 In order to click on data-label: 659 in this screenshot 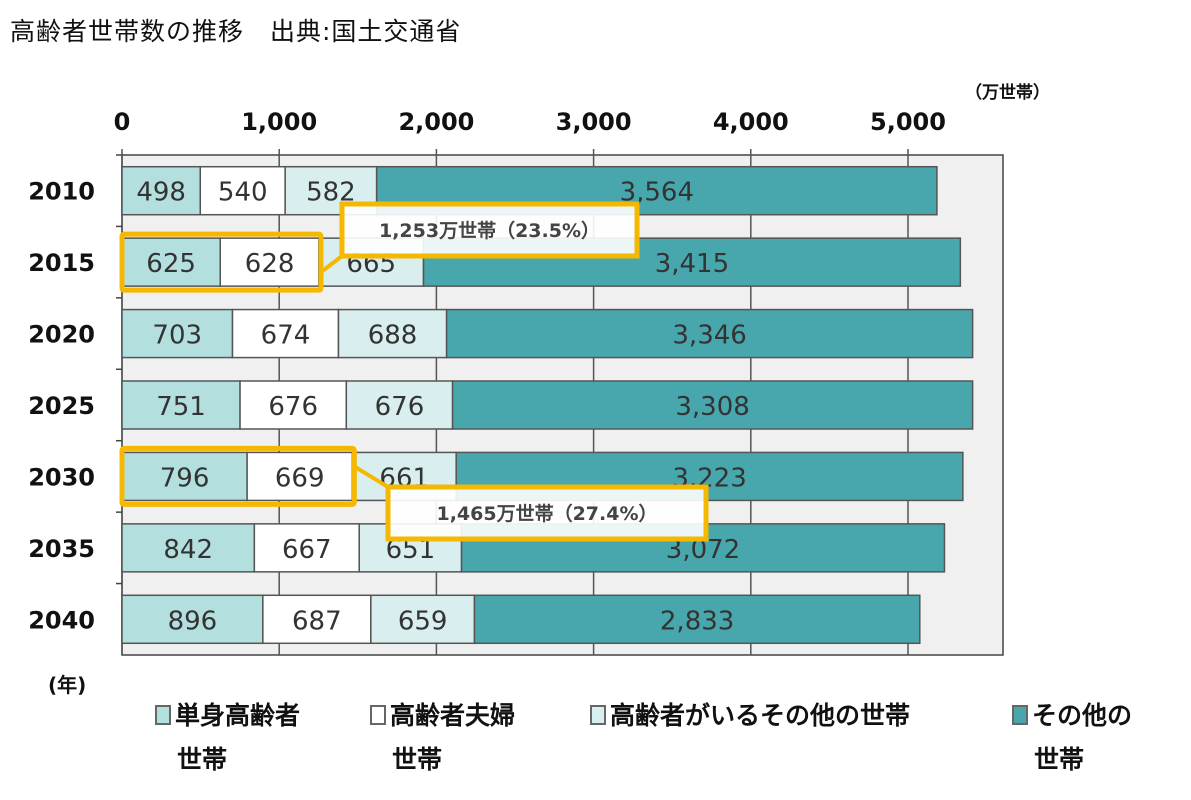, I will do `click(423, 621)`.